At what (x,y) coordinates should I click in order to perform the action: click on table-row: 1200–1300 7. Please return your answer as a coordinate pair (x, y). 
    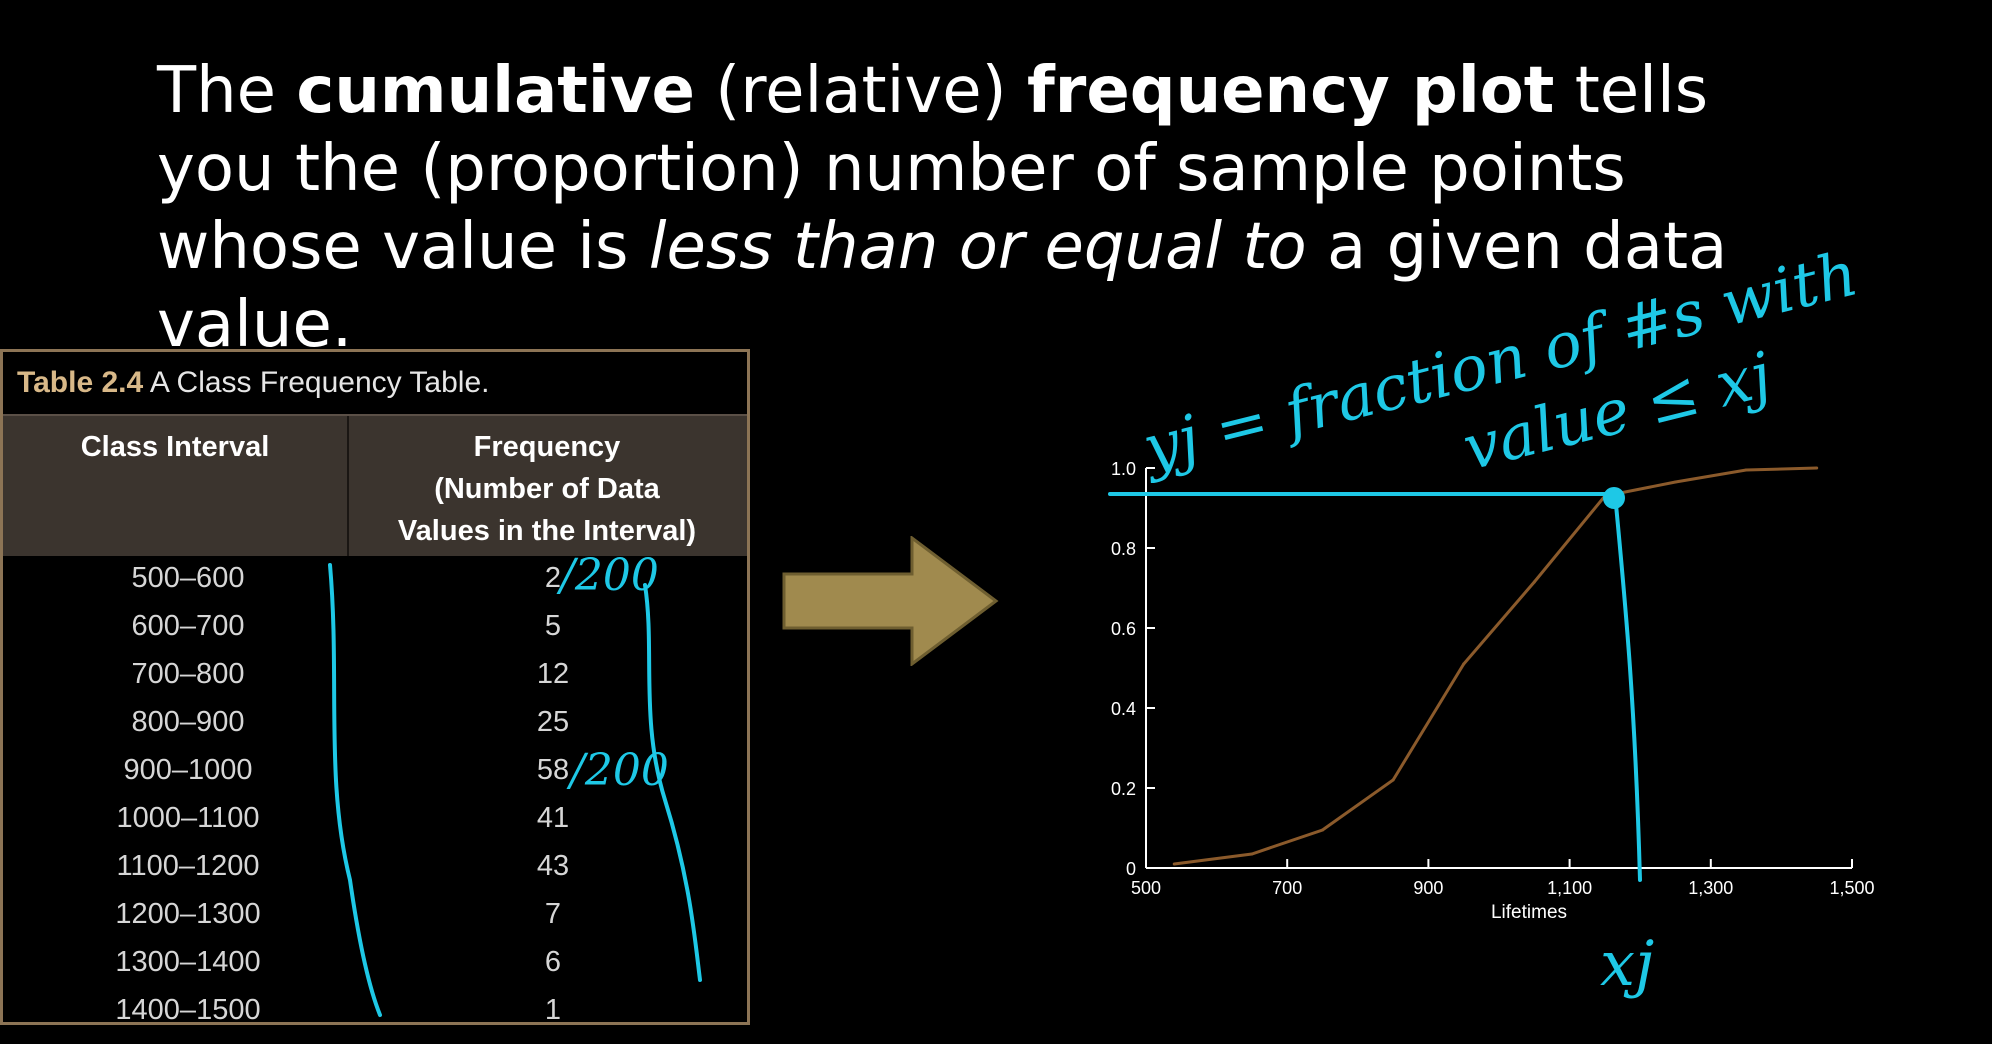
    Looking at the image, I should click on (375, 914).